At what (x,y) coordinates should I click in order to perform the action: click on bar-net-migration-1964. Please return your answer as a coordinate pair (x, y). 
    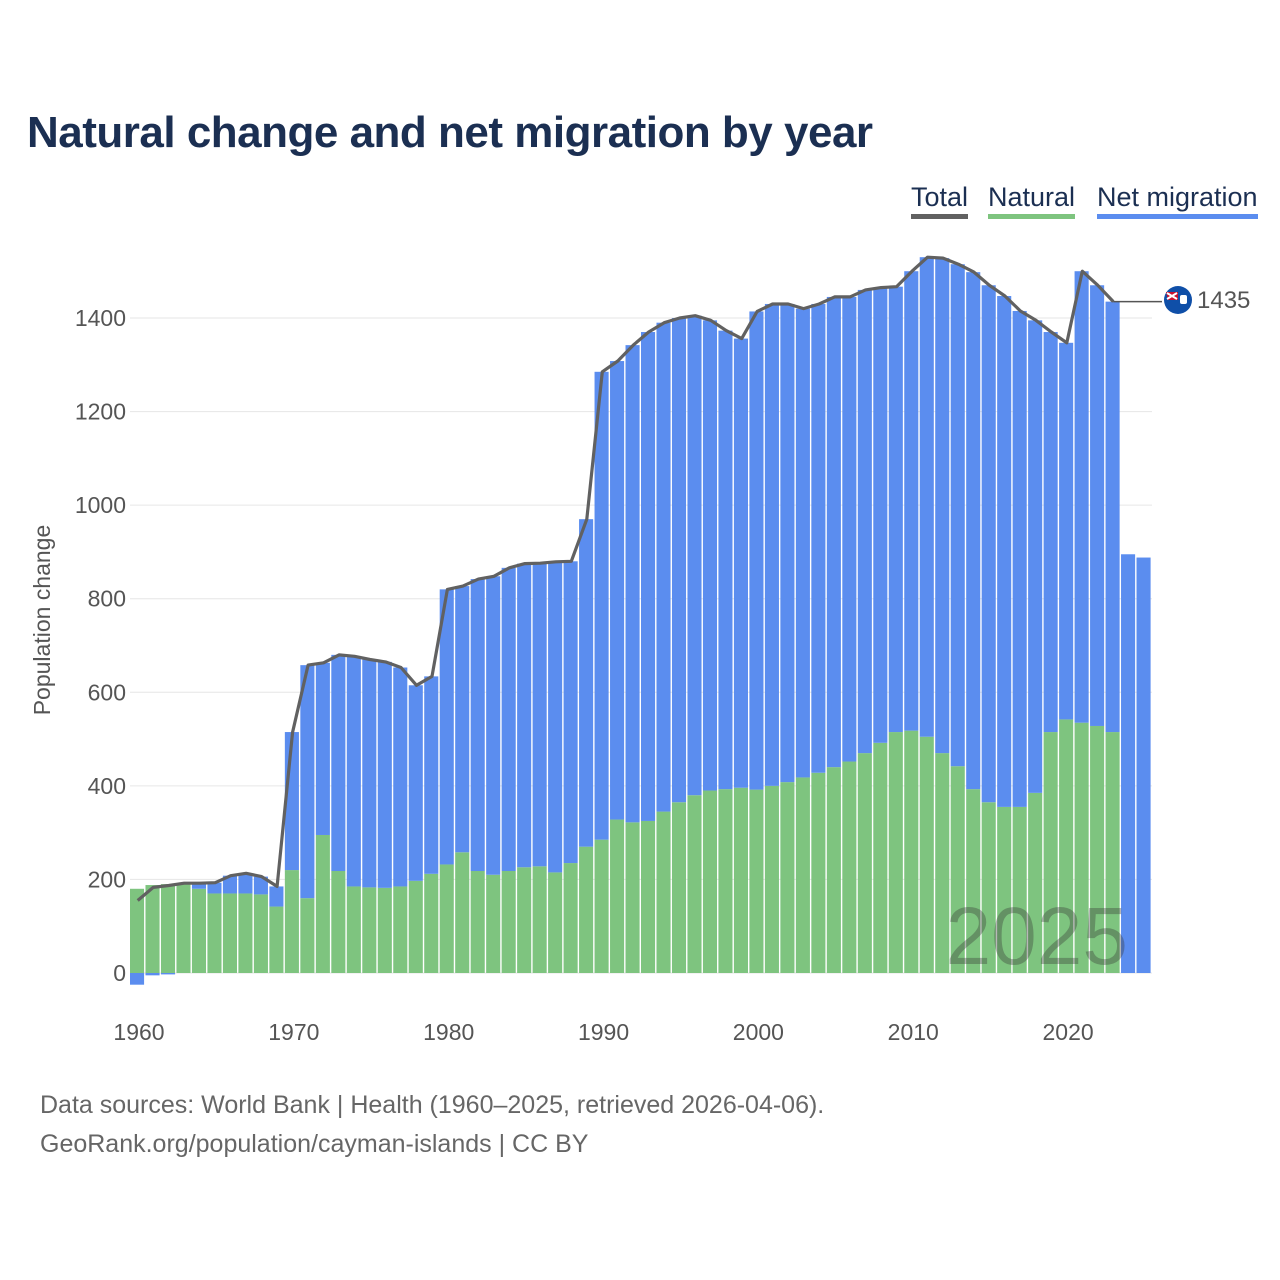
    Looking at the image, I should click on (199, 886).